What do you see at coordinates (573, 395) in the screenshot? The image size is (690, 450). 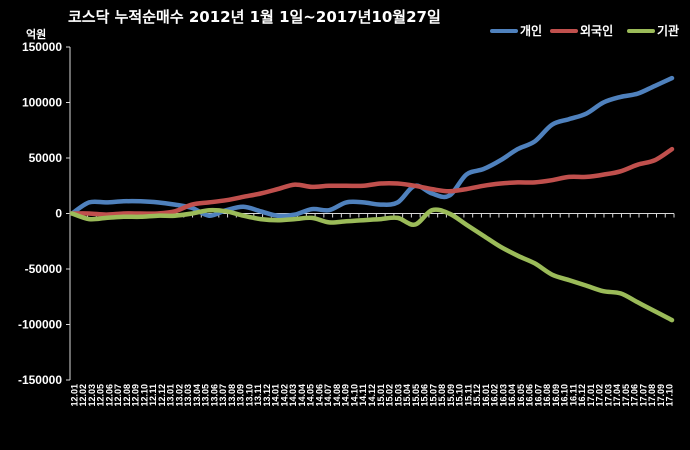 I see `x-tick-label: 16.11` at bounding box center [573, 395].